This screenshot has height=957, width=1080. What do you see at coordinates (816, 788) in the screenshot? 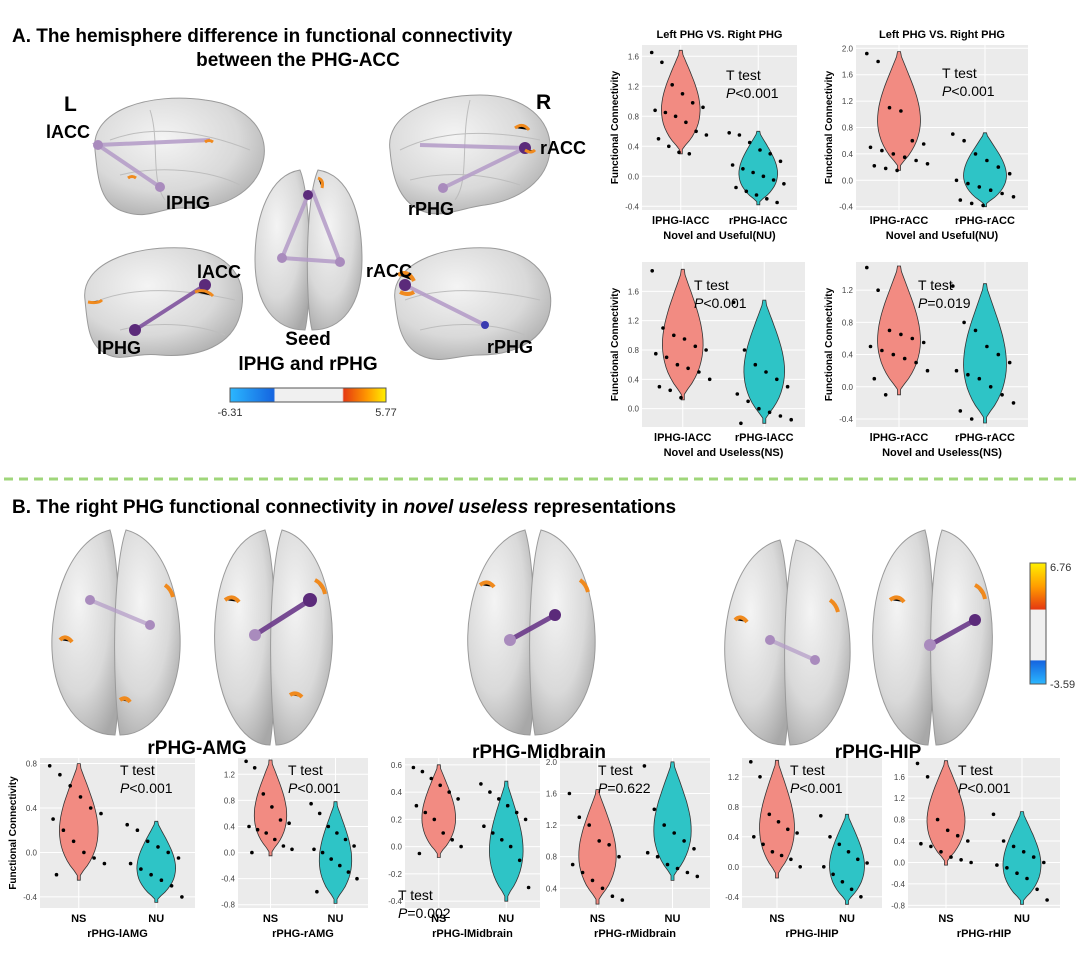
I see `p-value-label: P<0.001` at bounding box center [816, 788].